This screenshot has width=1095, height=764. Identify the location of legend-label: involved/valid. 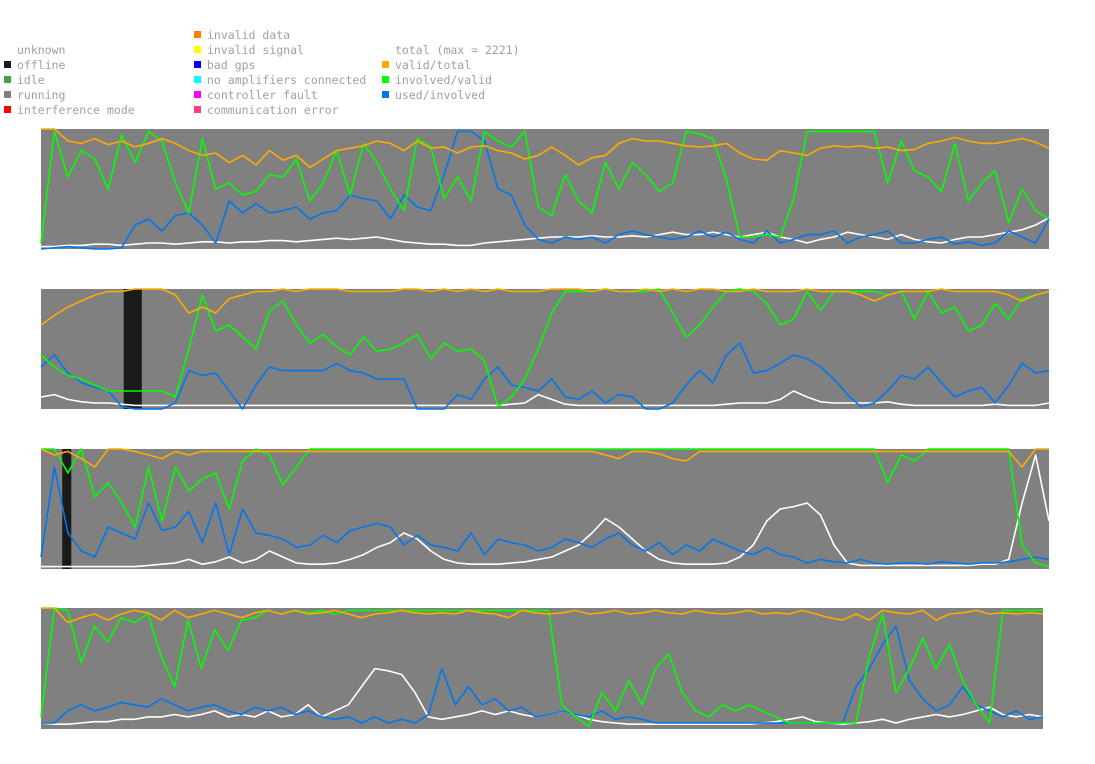
(443, 80).